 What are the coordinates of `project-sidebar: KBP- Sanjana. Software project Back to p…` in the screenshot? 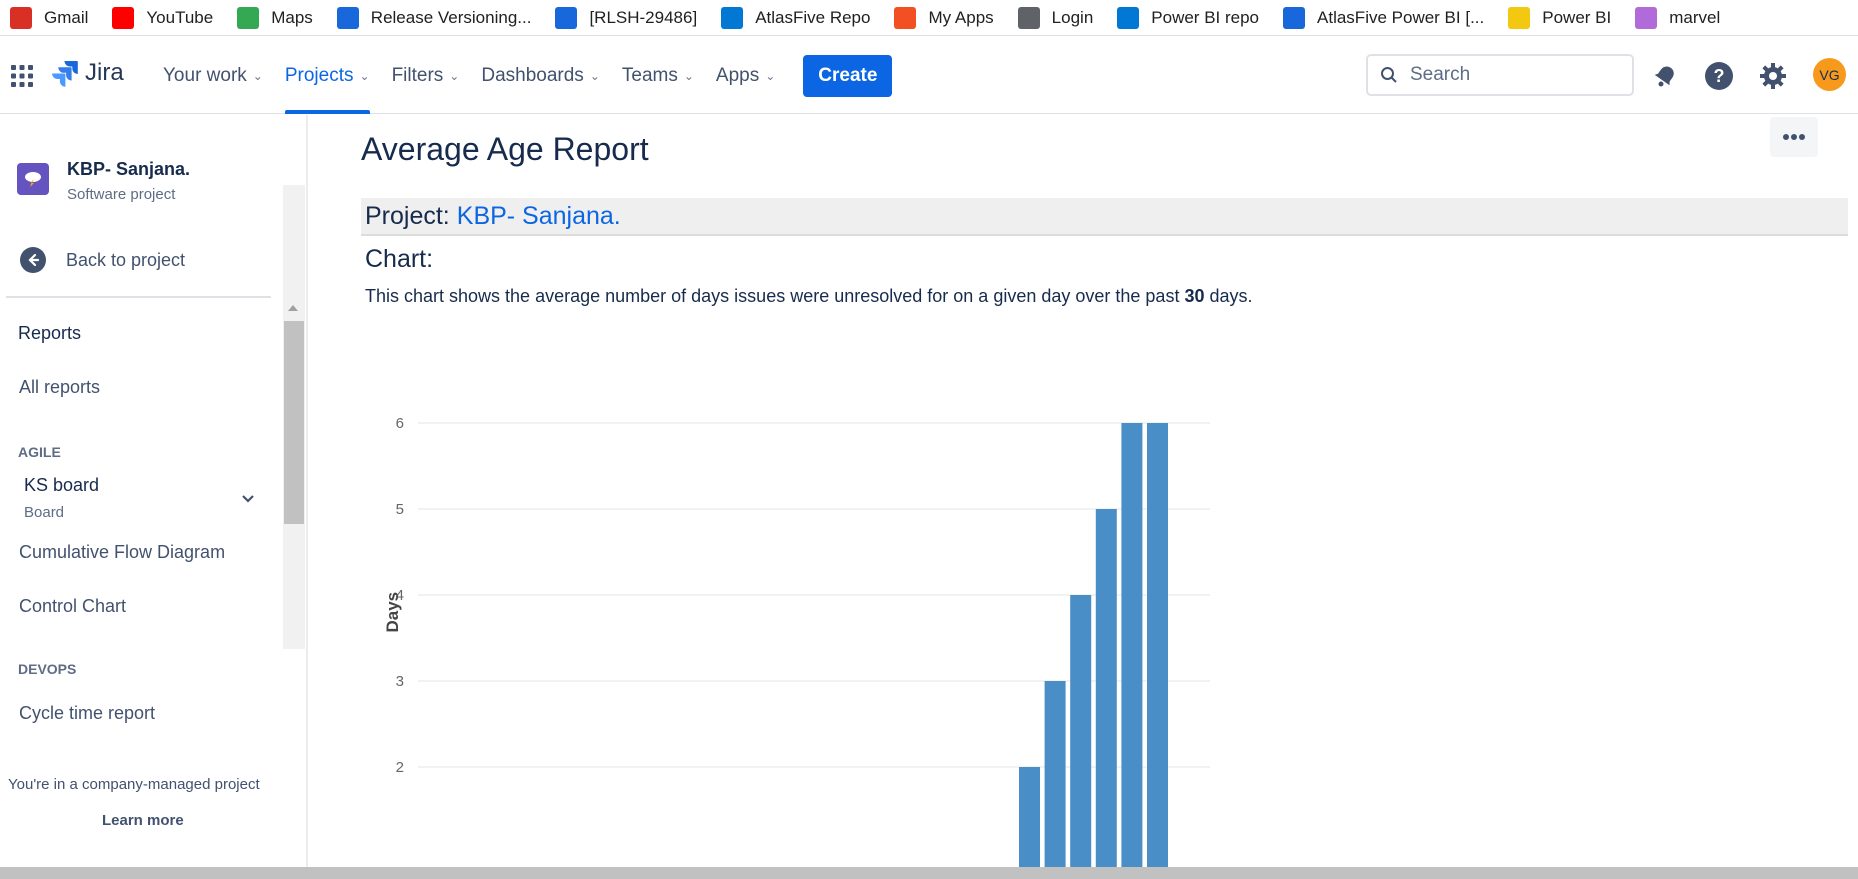 It's located at (154, 497).